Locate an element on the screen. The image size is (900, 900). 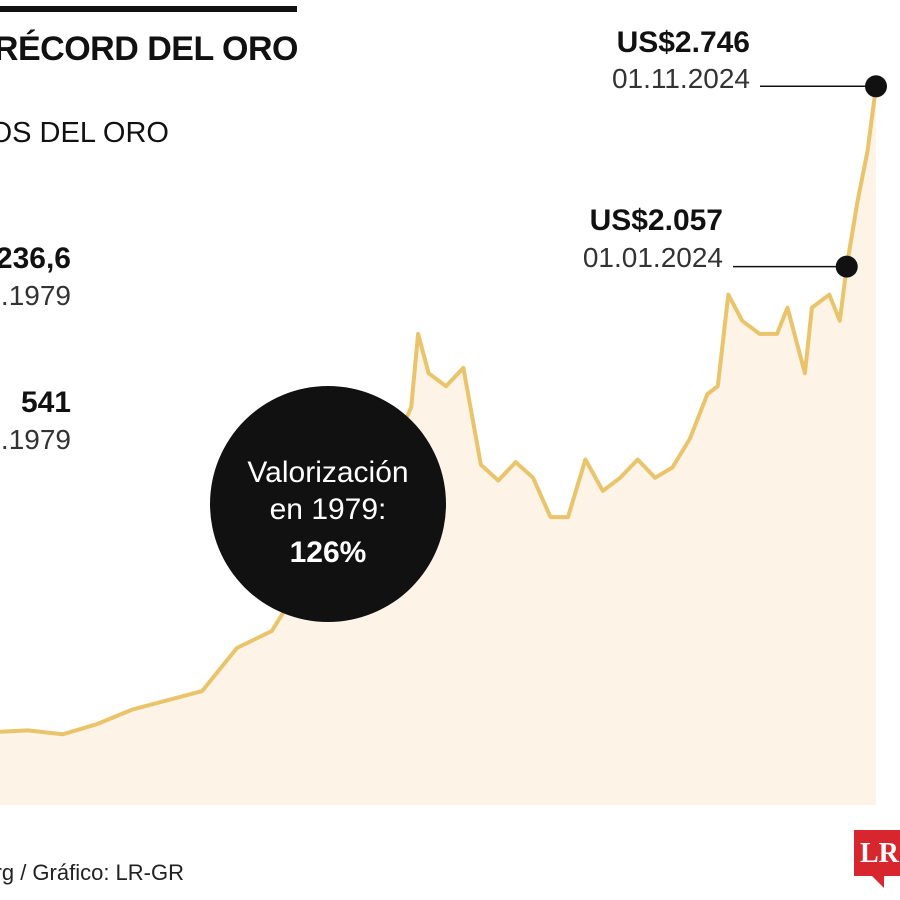
lr-logo-tail is located at coordinates (878, 882).